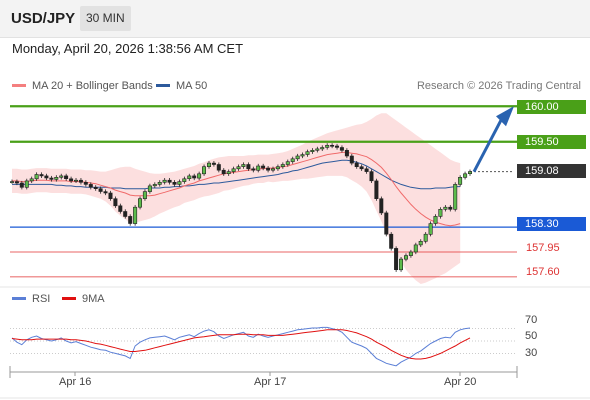 Image resolution: width=590 pixels, height=400 pixels. Describe the element at coordinates (531, 320) in the screenshot. I see `rsi-tick-70: 70` at that location.